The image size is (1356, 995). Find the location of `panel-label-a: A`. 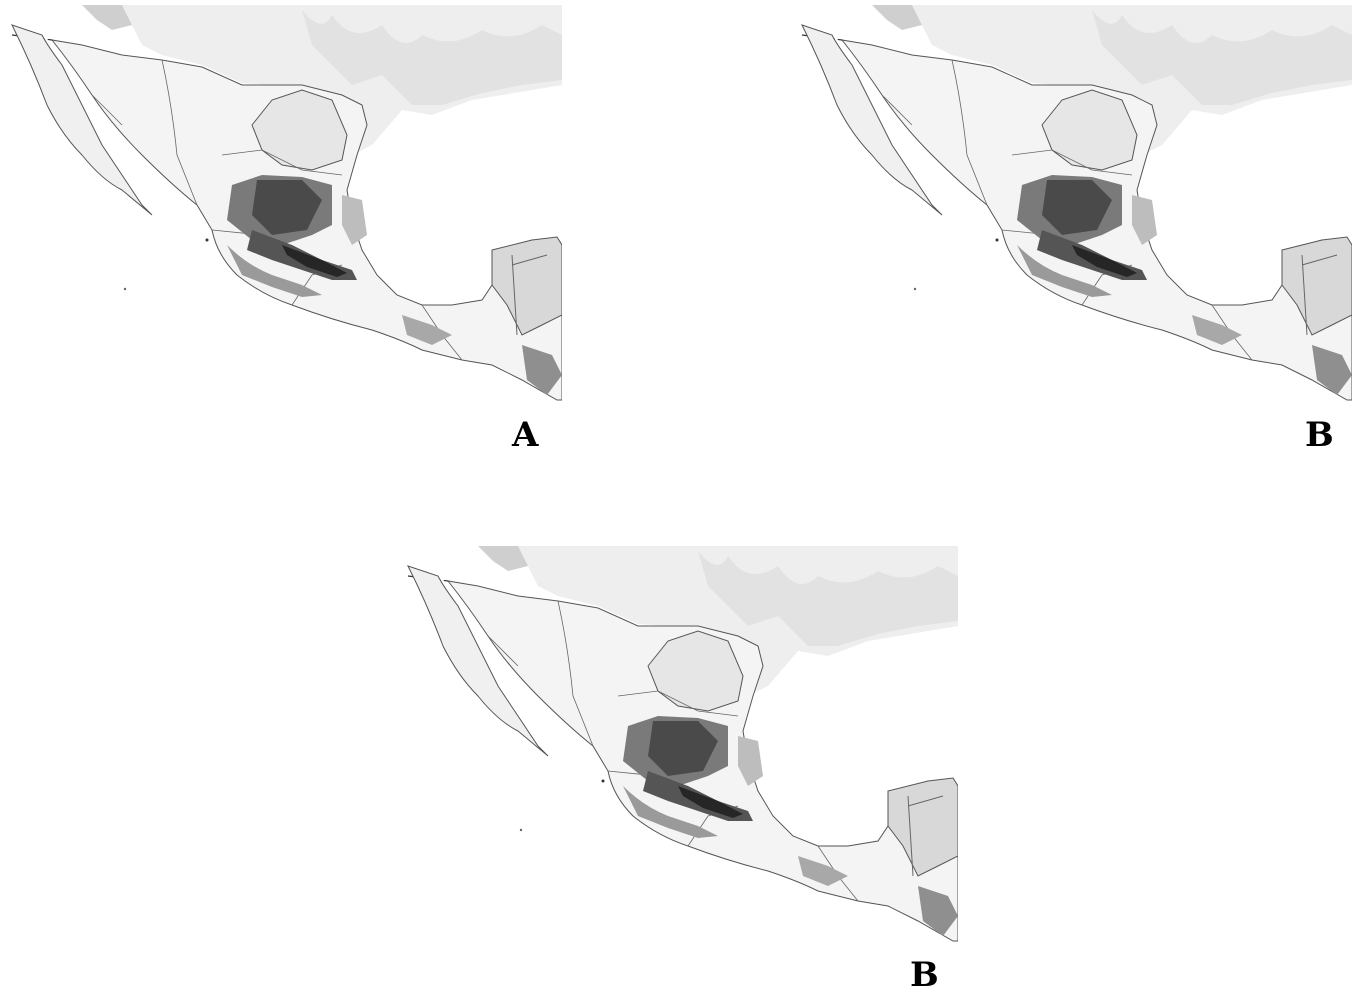

panel-label-a: A is located at coordinates (525, 435).